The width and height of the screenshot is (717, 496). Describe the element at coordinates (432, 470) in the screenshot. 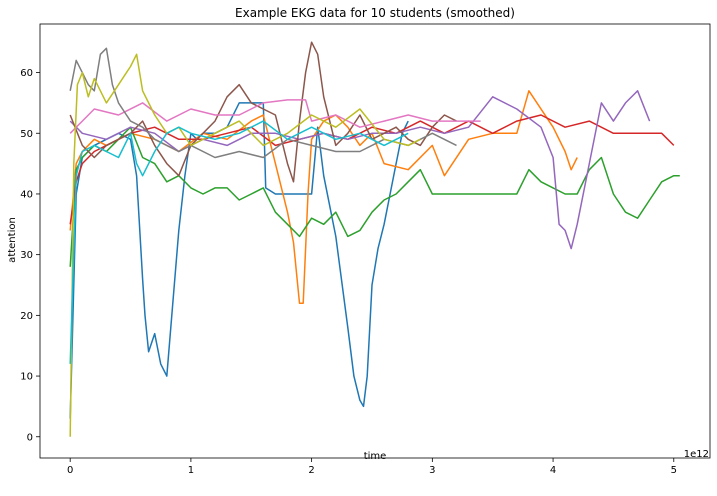

I see `x-tick-label: 3` at that location.